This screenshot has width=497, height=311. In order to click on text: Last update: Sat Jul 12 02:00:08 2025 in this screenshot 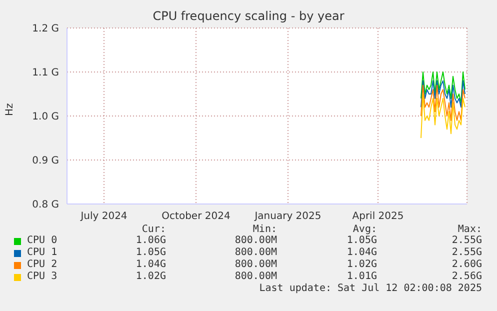, I will do `click(370, 288)`.